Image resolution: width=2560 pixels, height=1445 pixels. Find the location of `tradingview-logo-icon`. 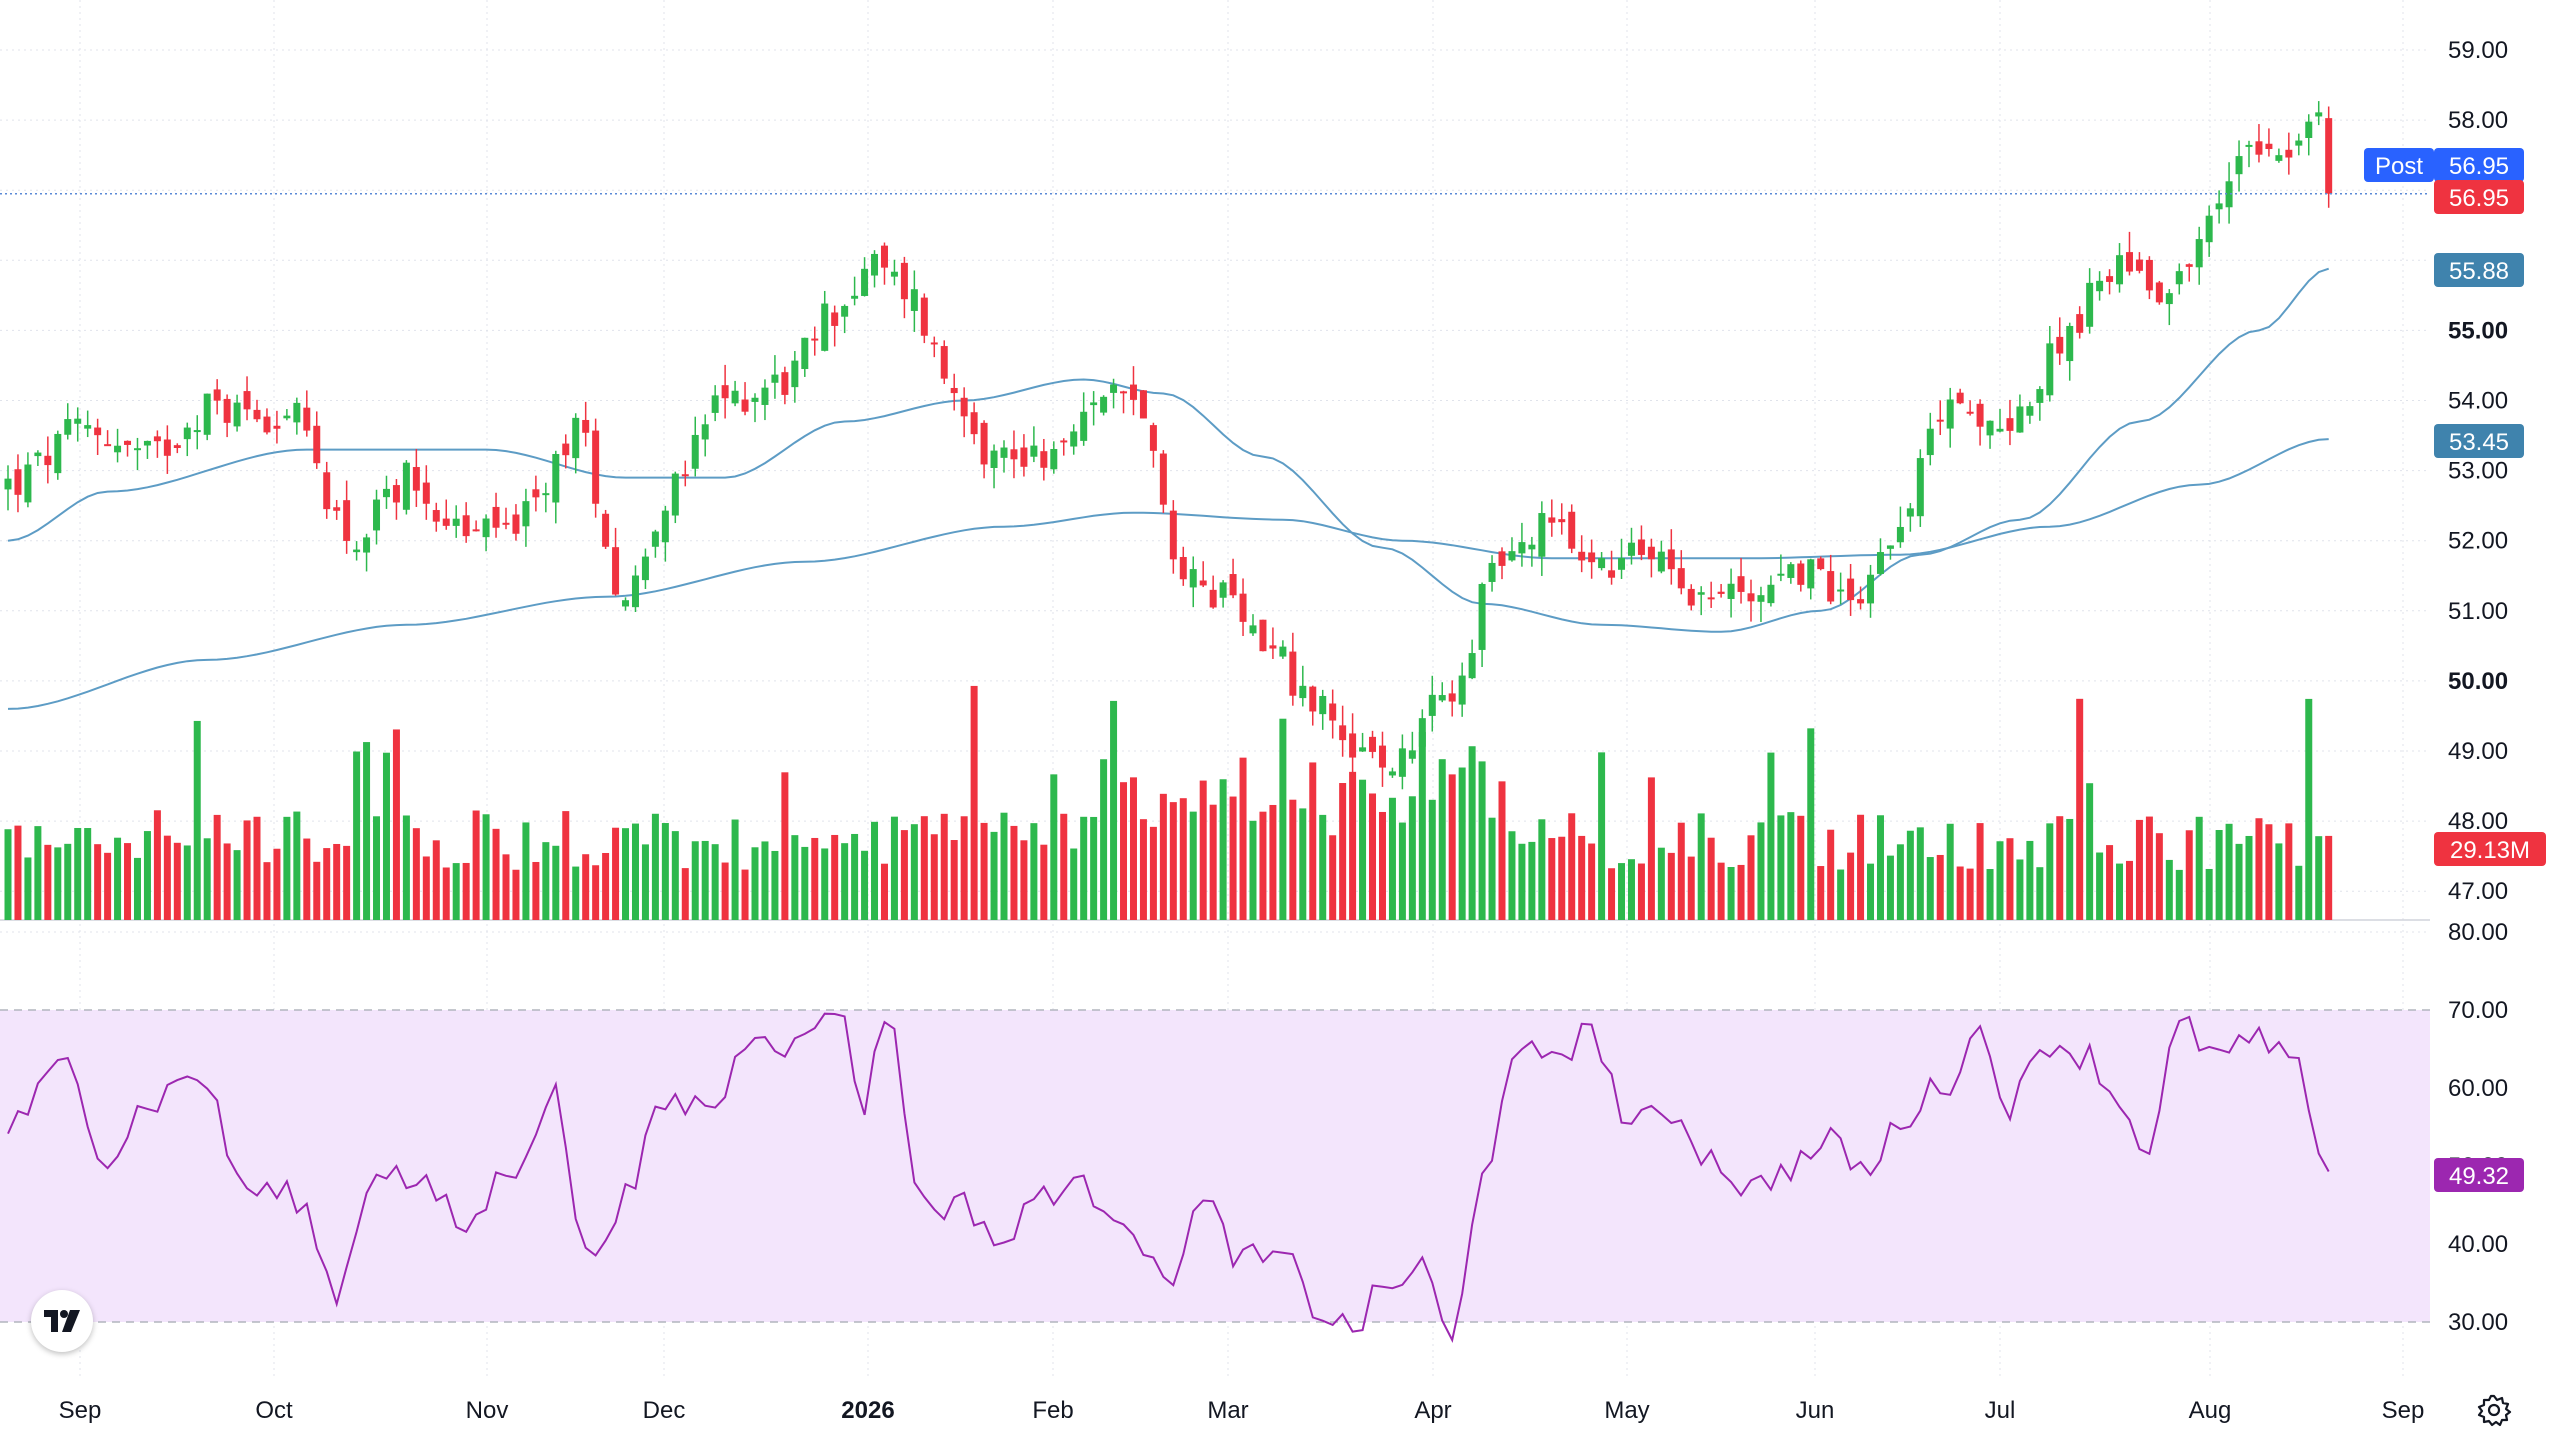

tradingview-logo-icon is located at coordinates (62, 1321).